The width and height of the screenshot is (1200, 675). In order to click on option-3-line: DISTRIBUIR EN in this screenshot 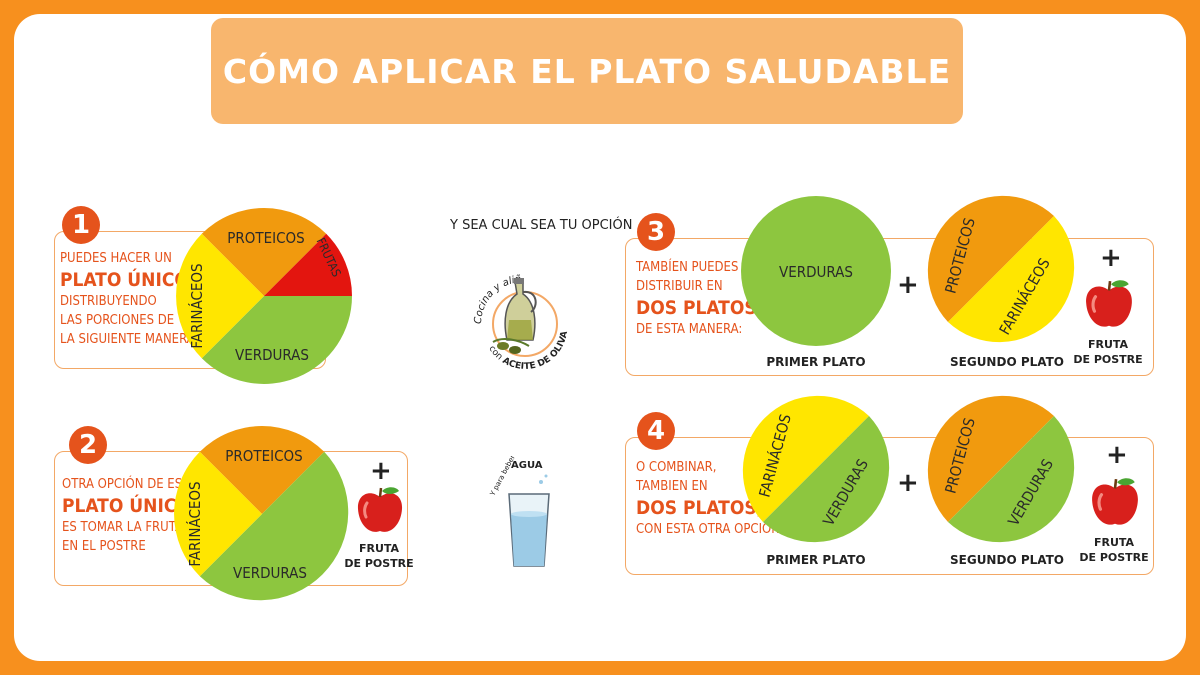, I will do `click(679, 286)`.